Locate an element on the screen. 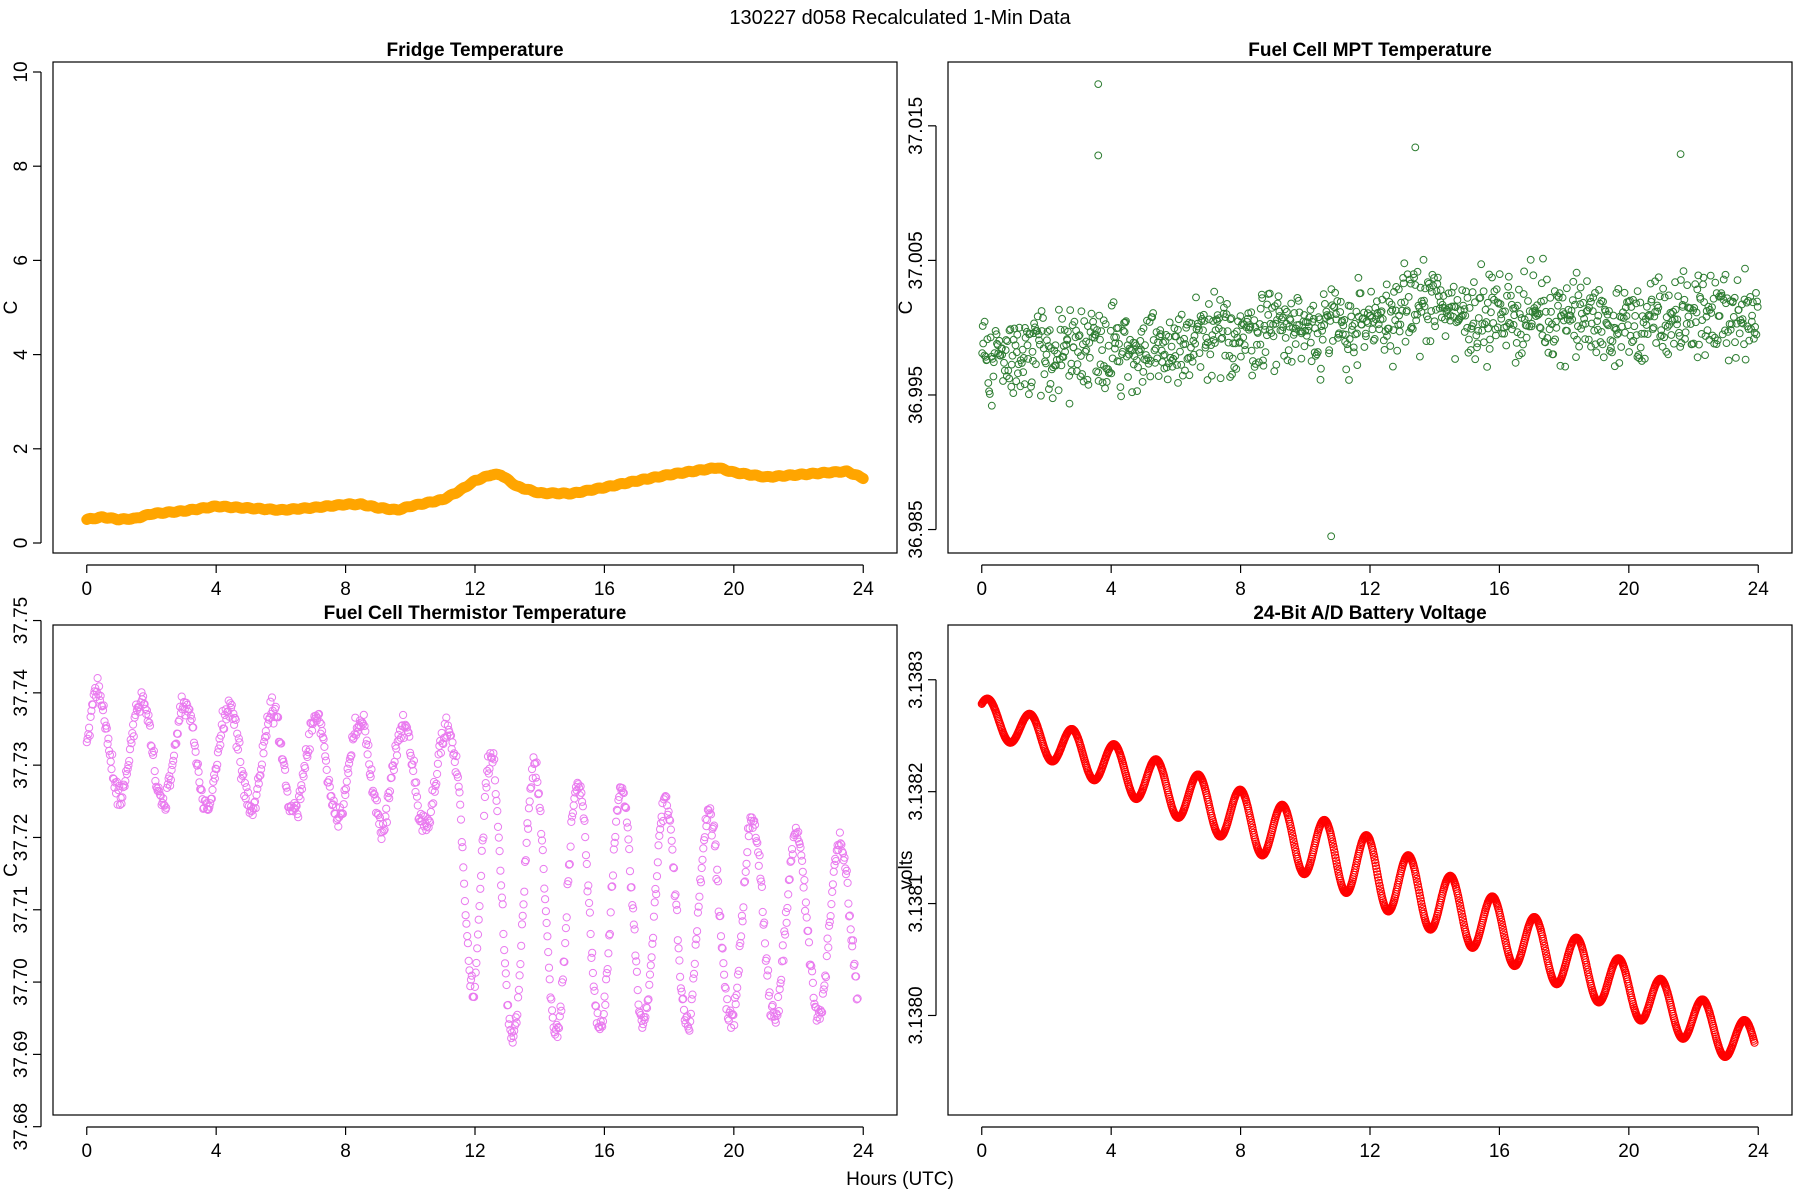  y-tick-label: 37.68 is located at coordinates (21, 1127).